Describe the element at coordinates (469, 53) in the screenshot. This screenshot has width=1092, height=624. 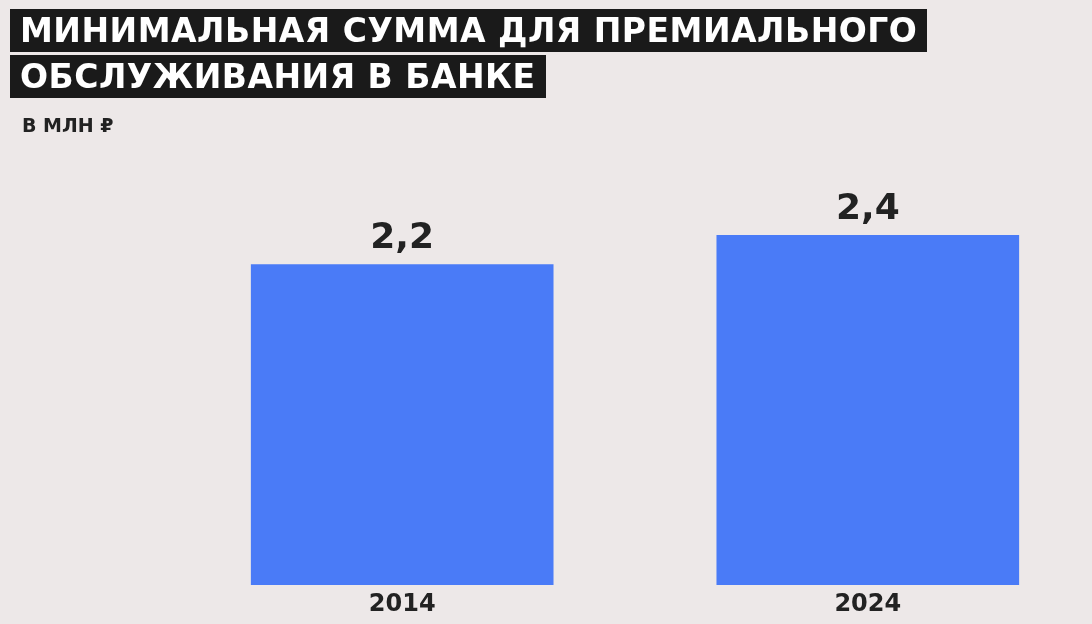
I see `chart-title: МИНИМАЛЬНАЯ СУММА ДЛЯ ПРЕМИАЛЬНОГО ОБСЛУЖИВАНИЯ В БАНКЕ` at that location.